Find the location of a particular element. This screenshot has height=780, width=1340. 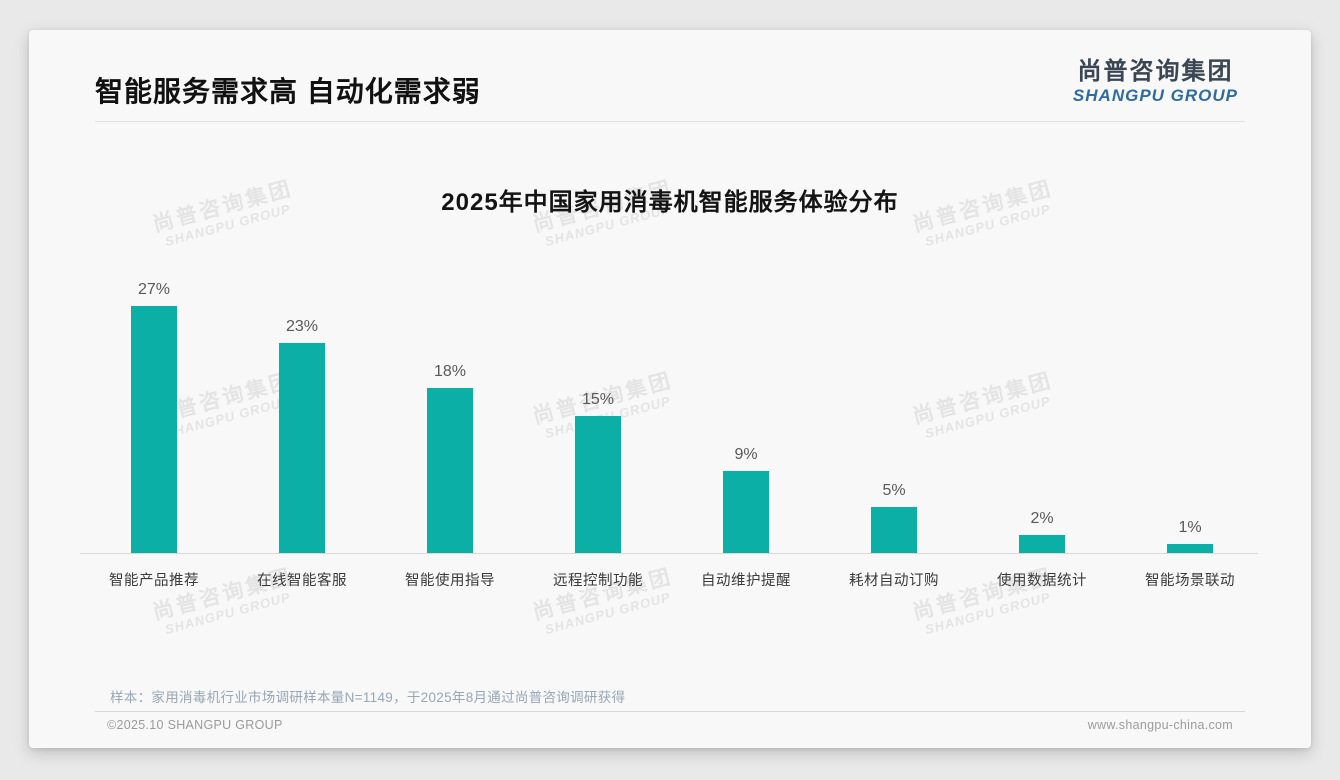

website-url: www.shangpu-china.com is located at coordinates (1160, 725).